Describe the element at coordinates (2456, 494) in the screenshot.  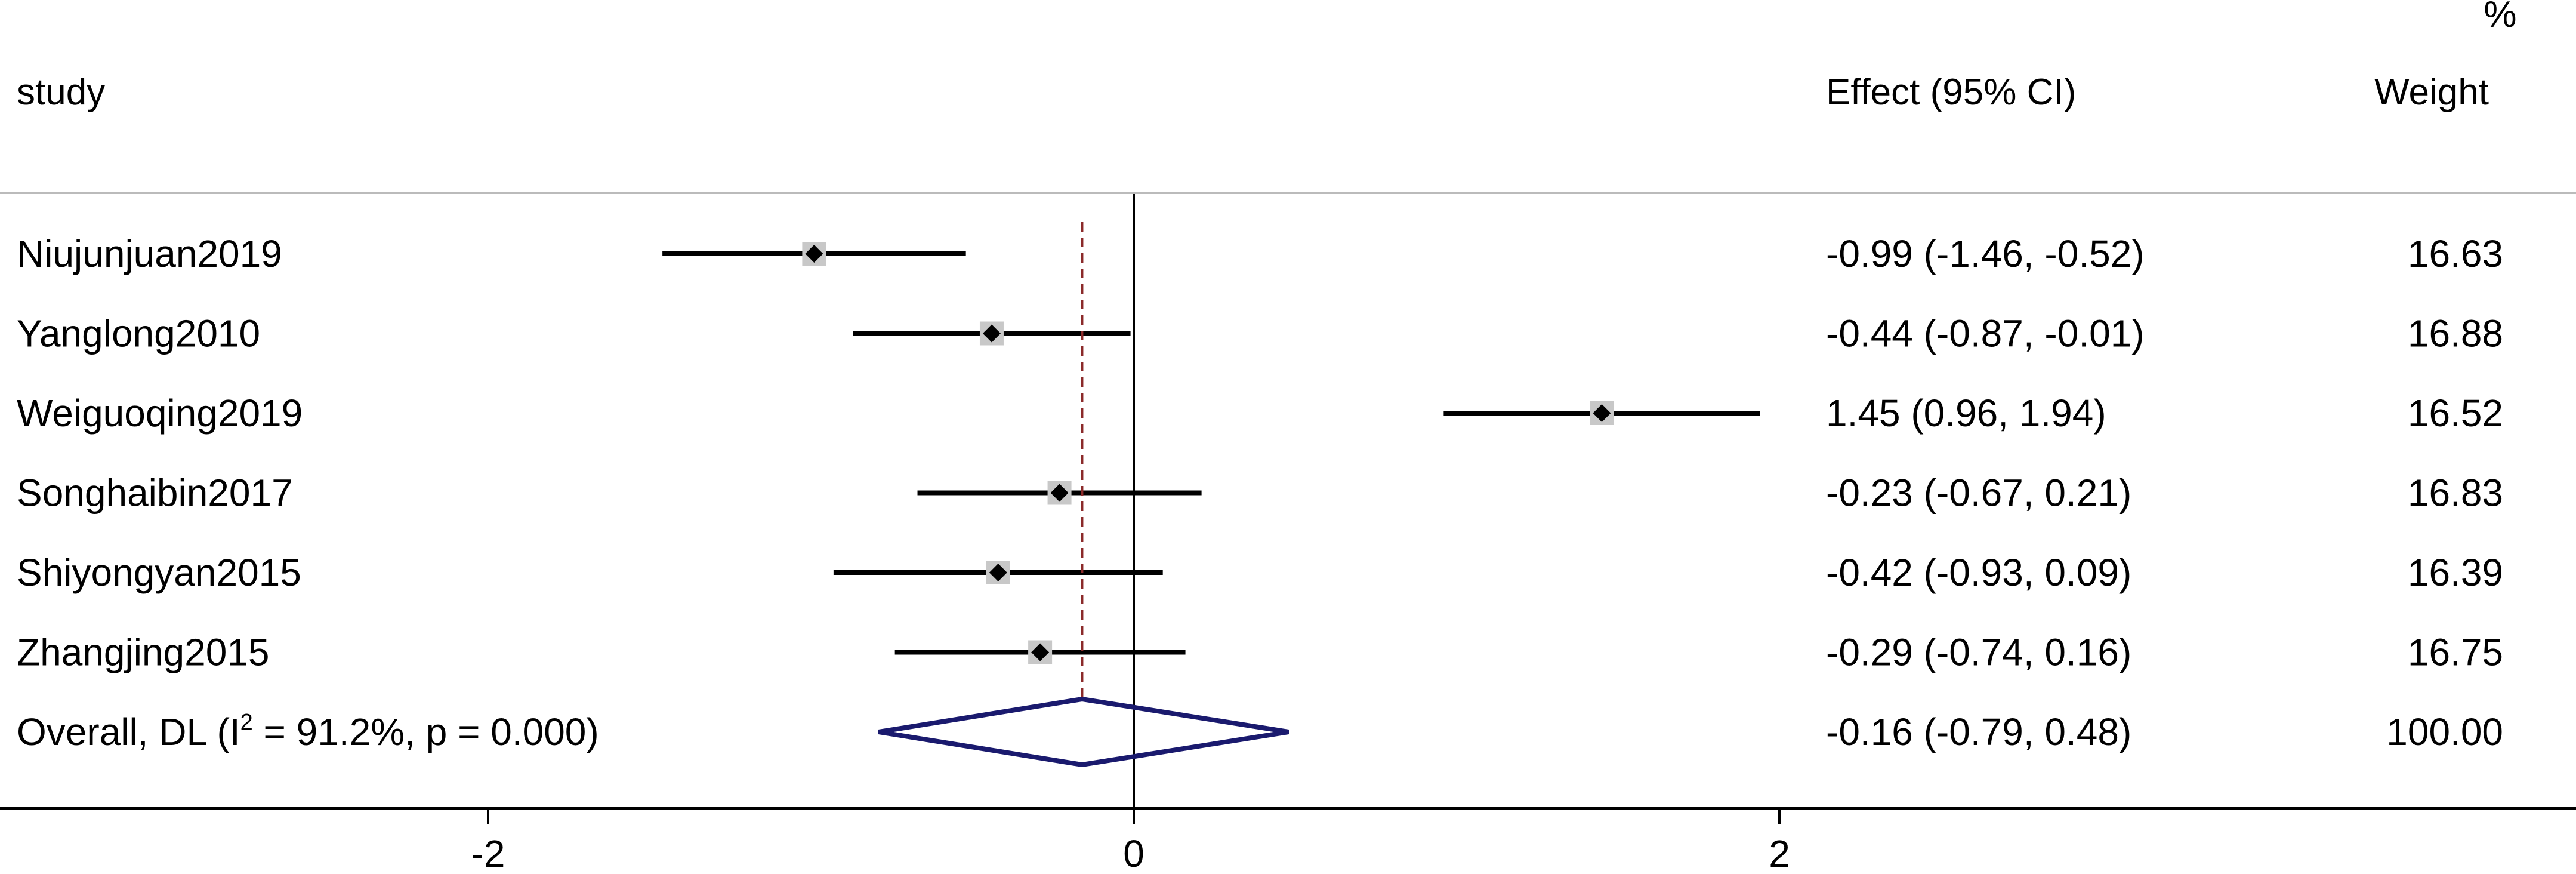
I see `weight-text: 16.83` at that location.